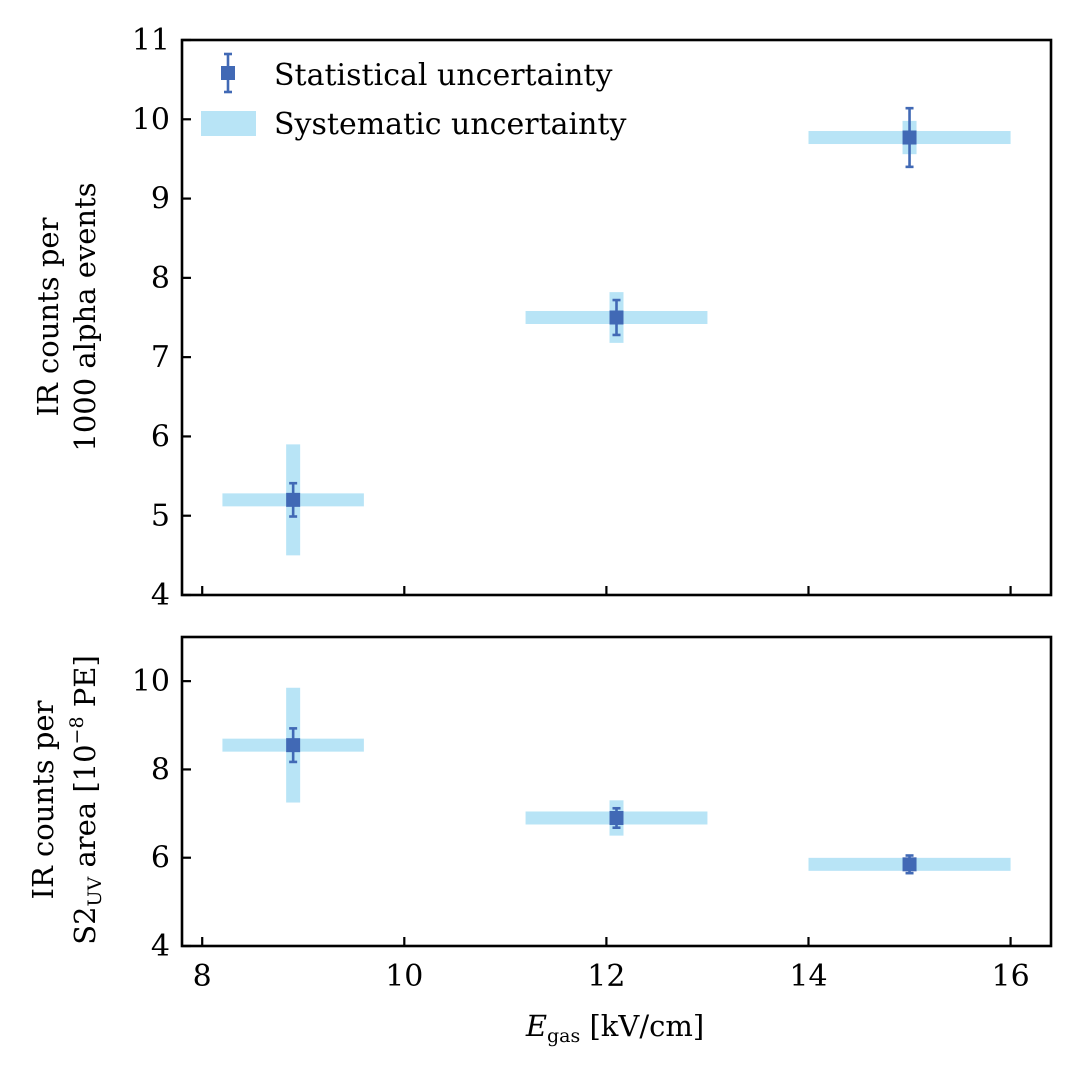 The image size is (1078, 1079). Describe the element at coordinates (1010, 976) in the screenshot. I see `bottom-xtick-label-16: 16` at that location.